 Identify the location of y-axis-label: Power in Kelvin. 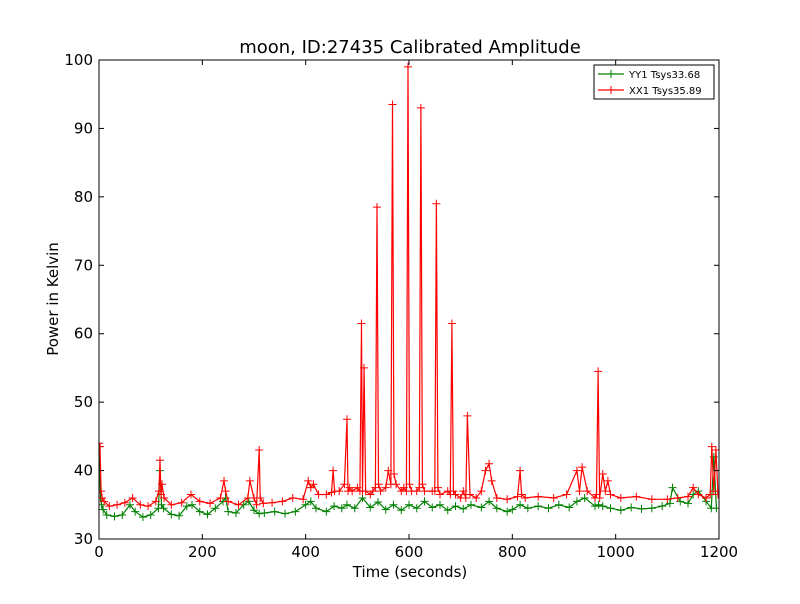
(53, 299).